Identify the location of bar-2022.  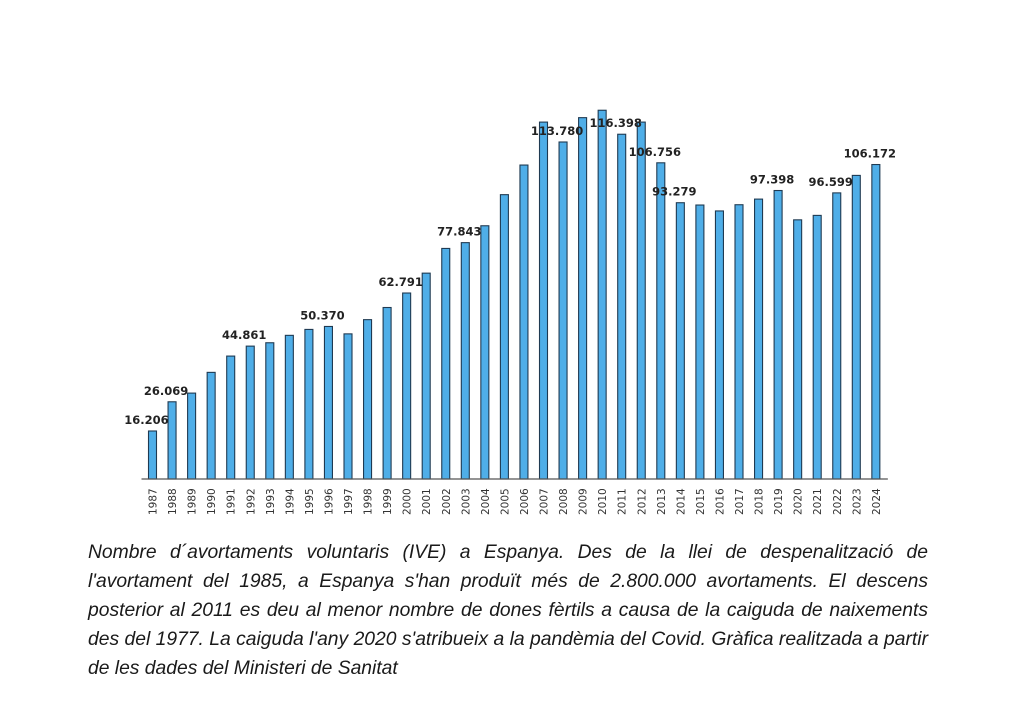
(837, 336).